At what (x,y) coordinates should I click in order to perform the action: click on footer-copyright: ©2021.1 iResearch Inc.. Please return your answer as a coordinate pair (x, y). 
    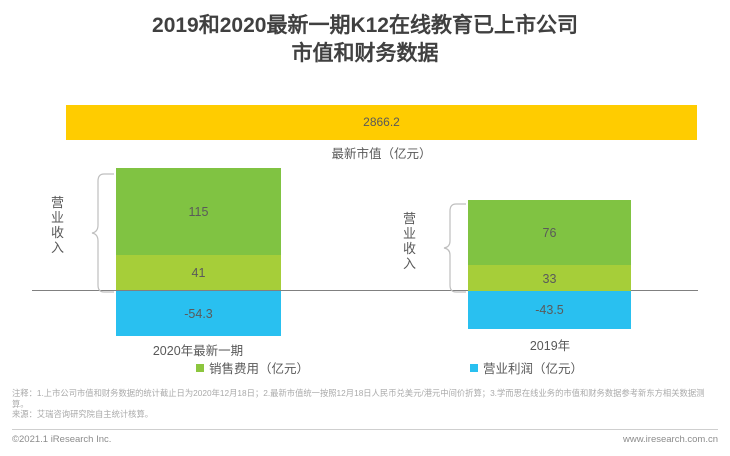
    Looking at the image, I should click on (62, 439).